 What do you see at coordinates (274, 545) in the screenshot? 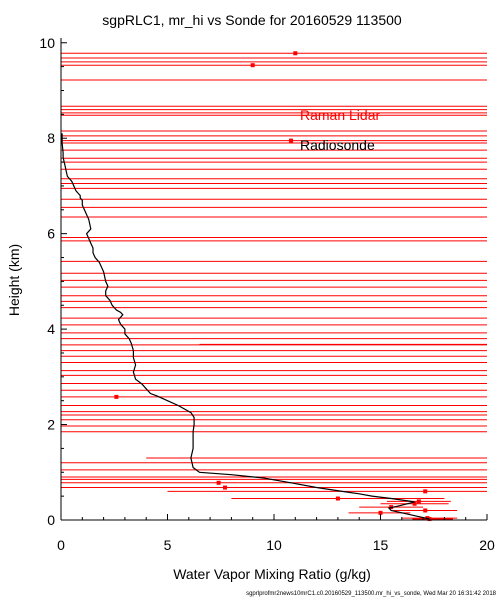
I see `x-tick-label: 10` at bounding box center [274, 545].